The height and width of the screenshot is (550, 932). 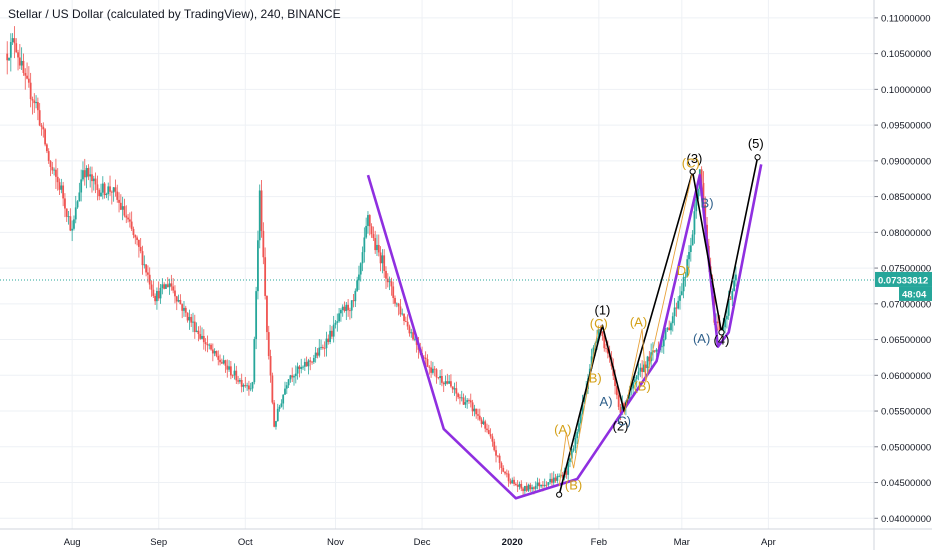 What do you see at coordinates (621, 425) in the screenshot?
I see `wave-label: (2)` at bounding box center [621, 425].